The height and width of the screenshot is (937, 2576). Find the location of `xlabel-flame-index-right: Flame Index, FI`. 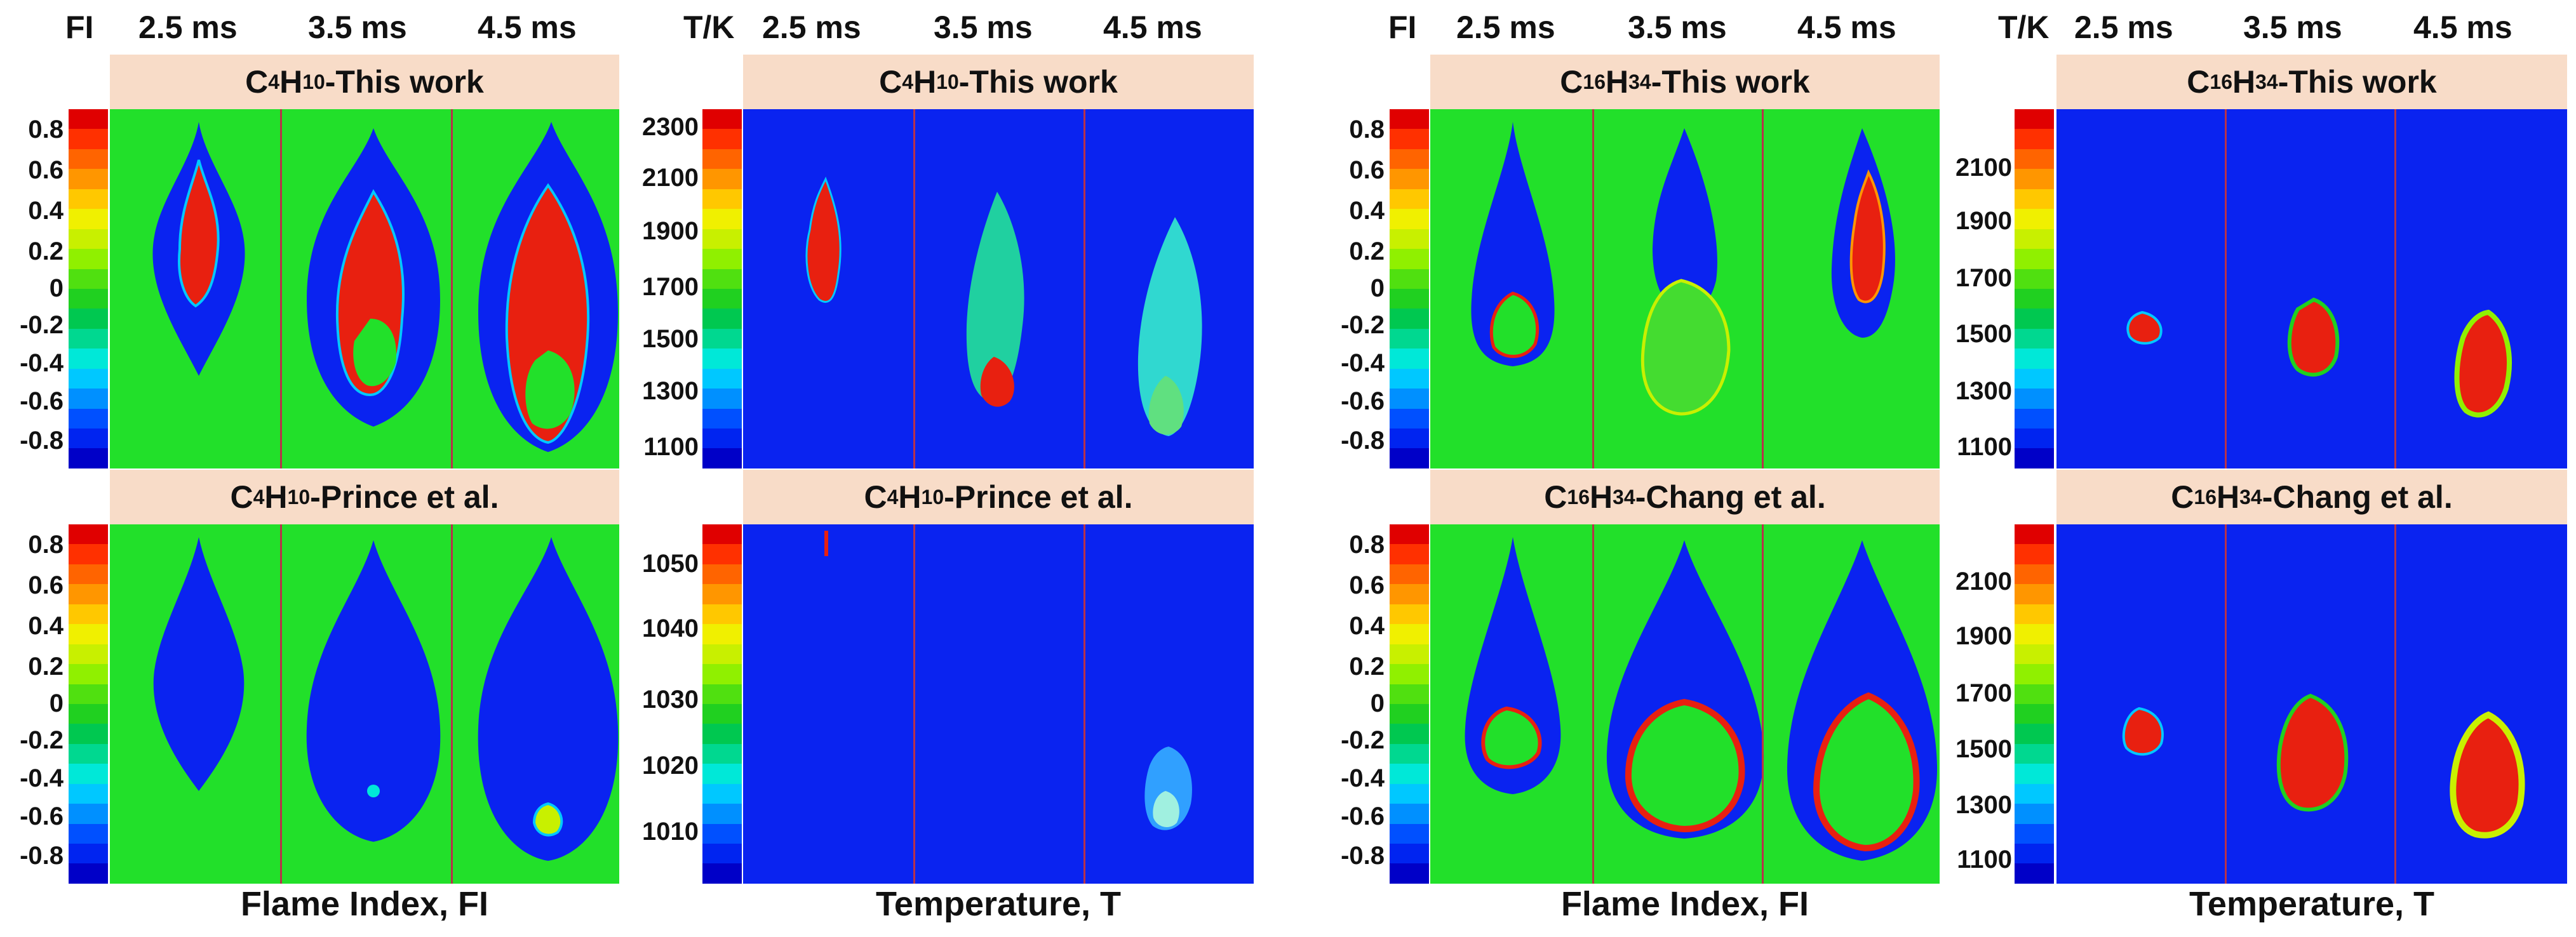

xlabel-flame-index-right: Flame Index, FI is located at coordinates (1684, 904).